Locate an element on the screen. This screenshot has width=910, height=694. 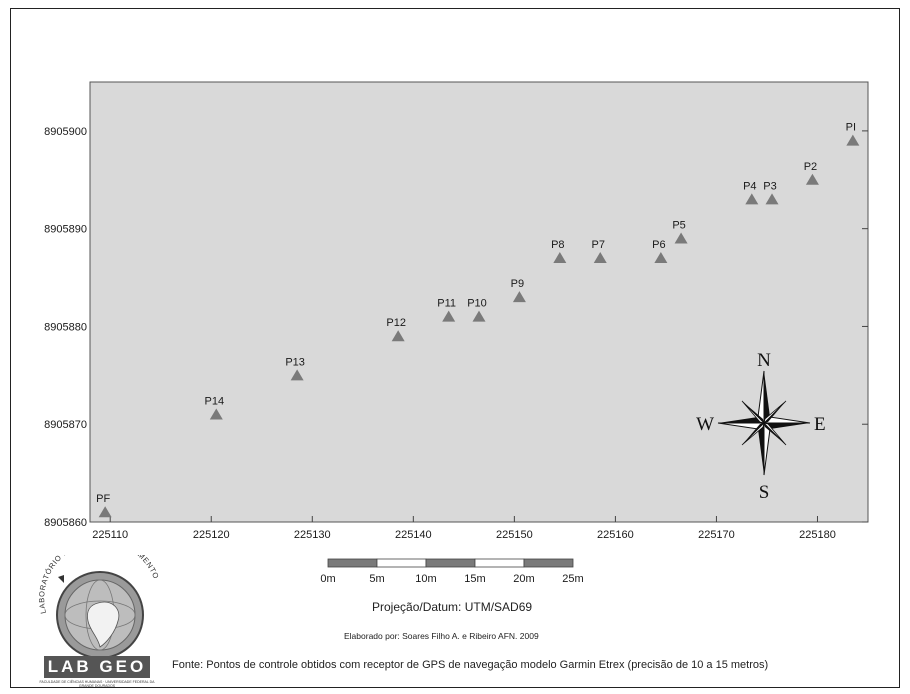
control-point-label: P10 is located at coordinates (477, 304).